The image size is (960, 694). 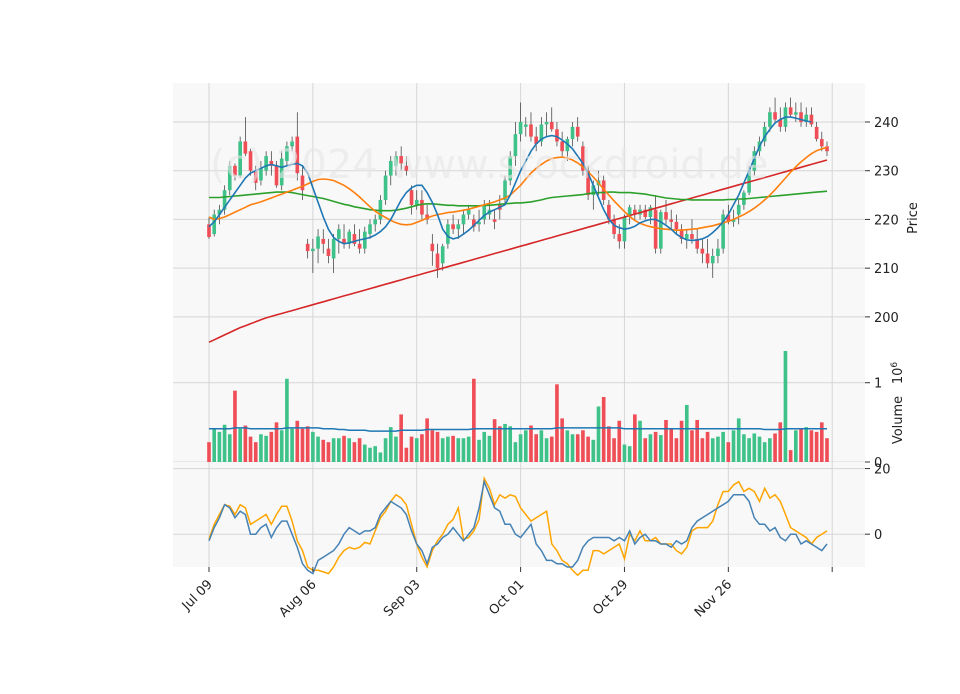 I want to click on y-tick-label: 20, so click(x=882, y=470).